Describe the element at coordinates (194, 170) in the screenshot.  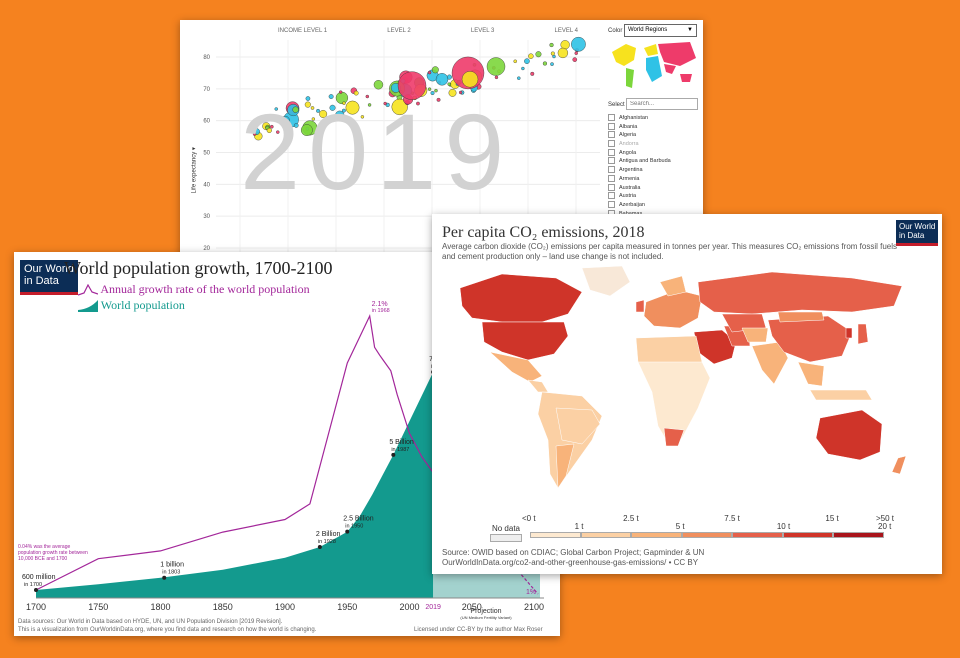
I see `y-axis-label: Life expectancy ▾` at that location.